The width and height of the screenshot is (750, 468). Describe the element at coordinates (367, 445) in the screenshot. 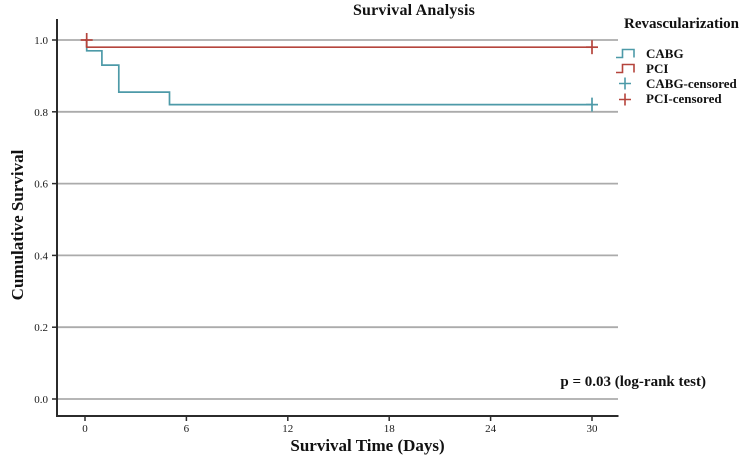

I see `x-axis-label: Survival Time (Days)` at that location.